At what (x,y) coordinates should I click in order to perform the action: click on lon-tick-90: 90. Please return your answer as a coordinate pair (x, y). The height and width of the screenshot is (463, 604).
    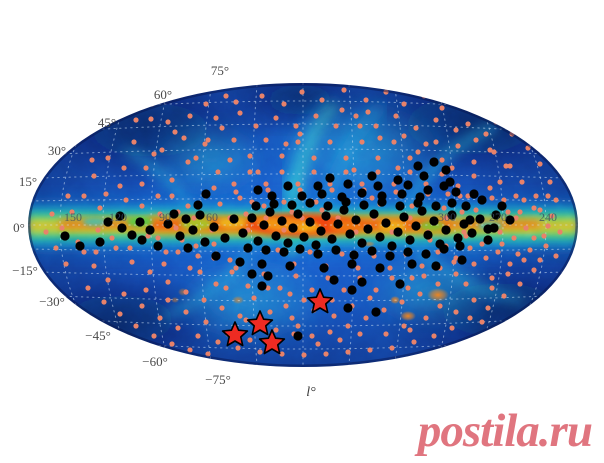
    Looking at the image, I should click on (165, 217).